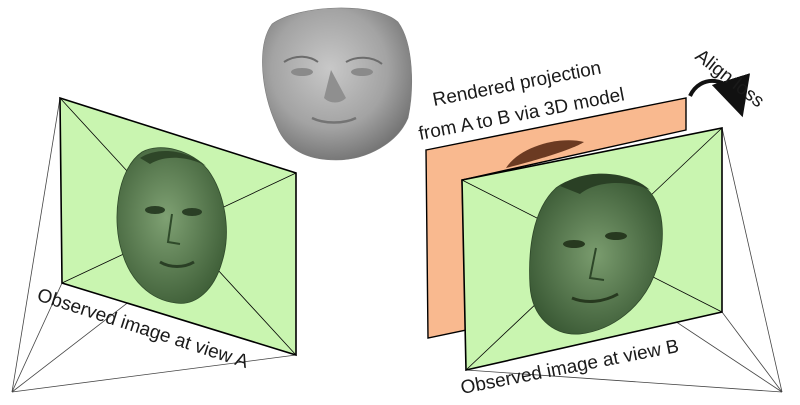 The image size is (800, 405). I want to click on 3d-face-model, so click(336, 84).